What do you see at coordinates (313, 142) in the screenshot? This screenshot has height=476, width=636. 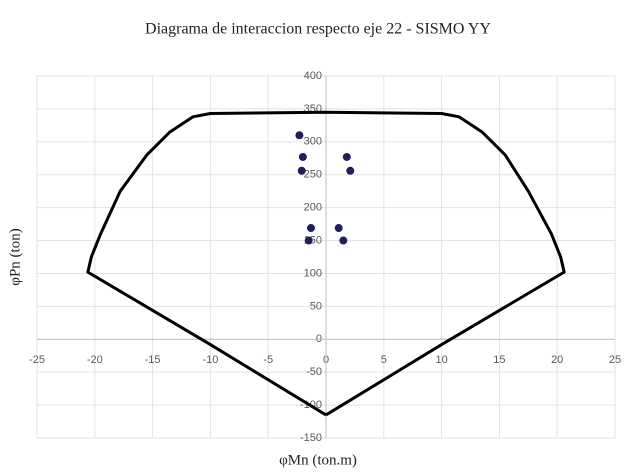 I see `y-tick-label: 300` at bounding box center [313, 142].